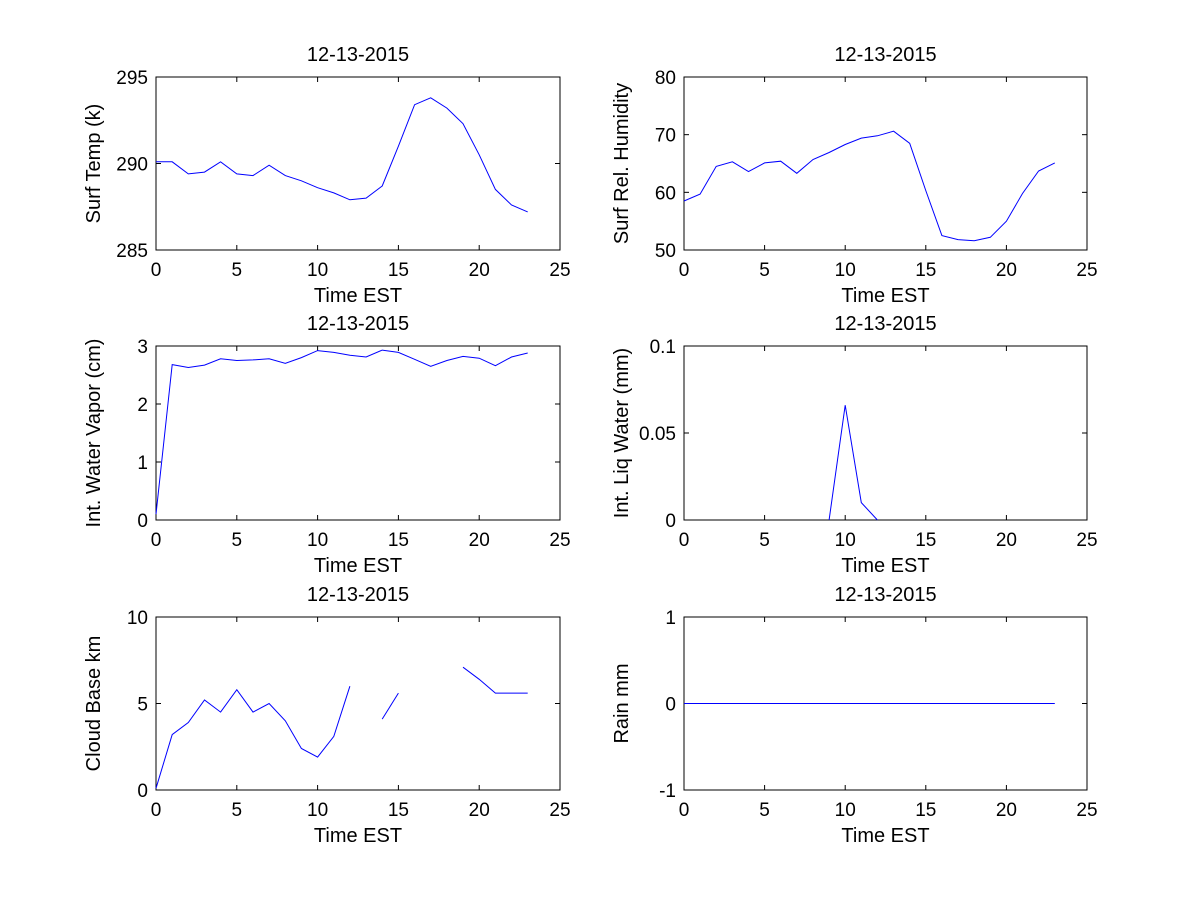 The height and width of the screenshot is (900, 1200). Describe the element at coordinates (622, 433) in the screenshot. I see `y-axis-label: Int. Liq Water (mm)` at that location.